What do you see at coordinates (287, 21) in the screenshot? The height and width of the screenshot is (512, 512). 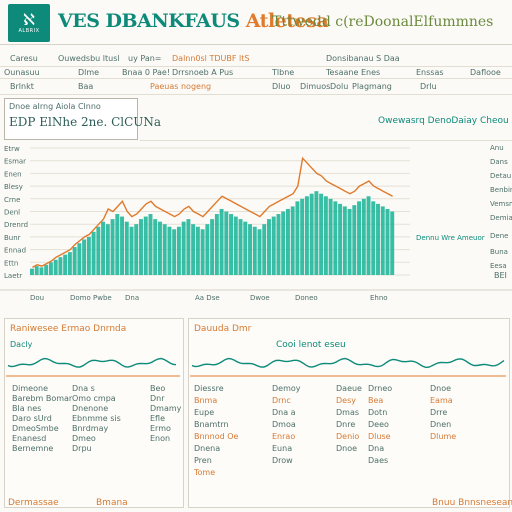 I see `page-title-part2: Atletesa` at bounding box center [287, 21].